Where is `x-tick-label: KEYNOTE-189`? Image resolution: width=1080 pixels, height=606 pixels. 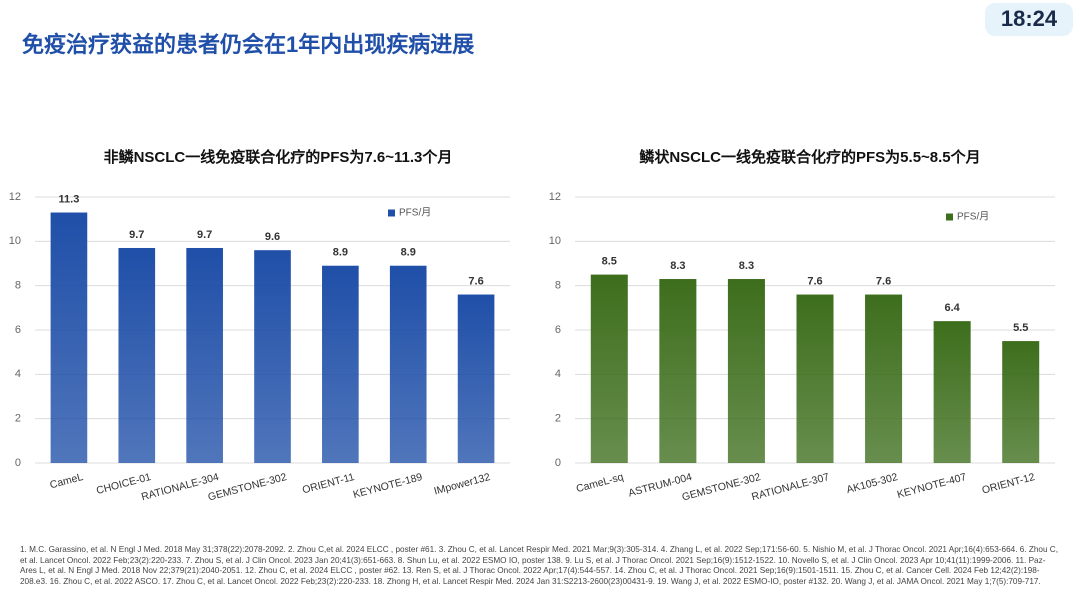
x-tick-label: KEYNOTE-189 is located at coordinates (388, 486).